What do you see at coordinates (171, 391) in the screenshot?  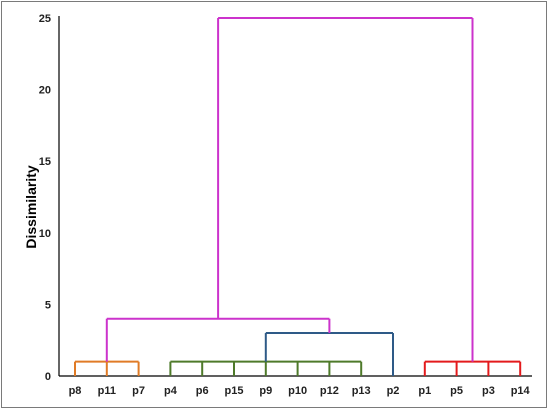 I see `leaf-label-p4: p4` at bounding box center [171, 391].